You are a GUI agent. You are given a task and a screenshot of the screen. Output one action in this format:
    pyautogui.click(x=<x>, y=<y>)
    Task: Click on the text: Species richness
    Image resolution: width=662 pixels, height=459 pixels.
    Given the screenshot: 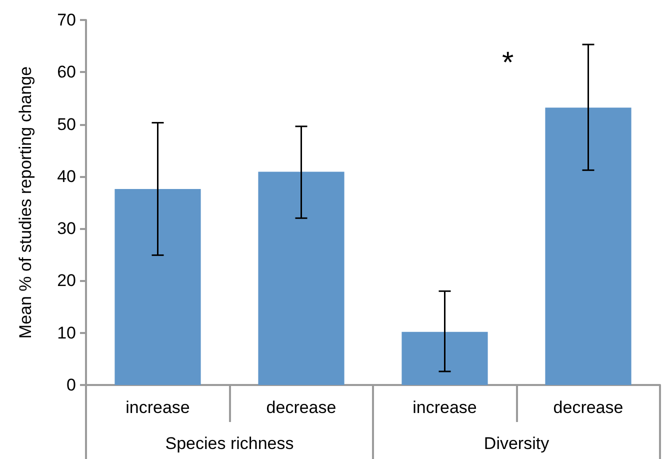 What is the action you would take?
    pyautogui.click(x=229, y=443)
    